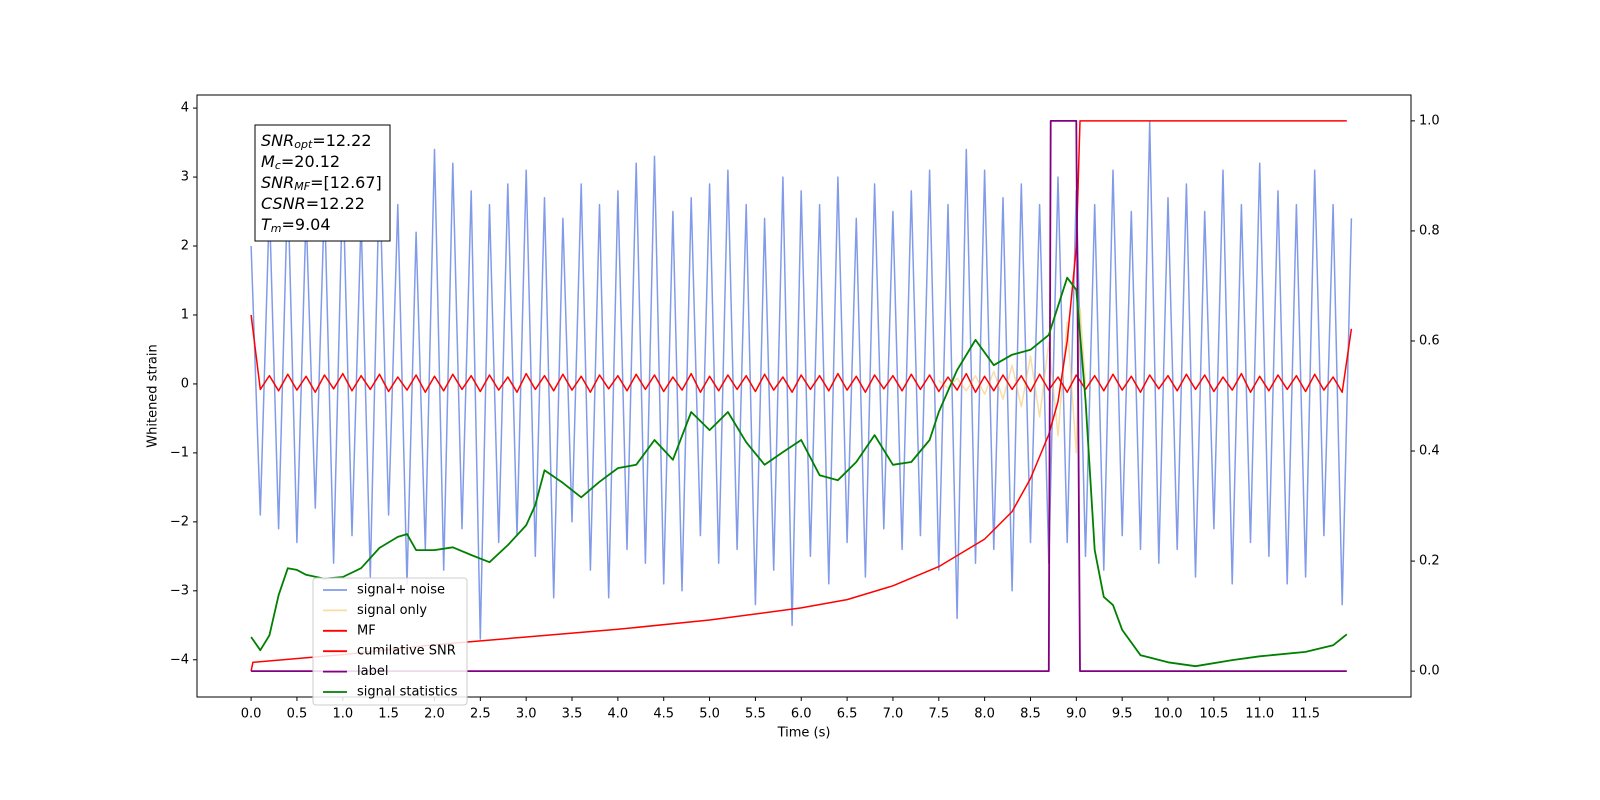 The image size is (1600, 800). I want to click on x-tick-label: 10.0, so click(1168, 714).